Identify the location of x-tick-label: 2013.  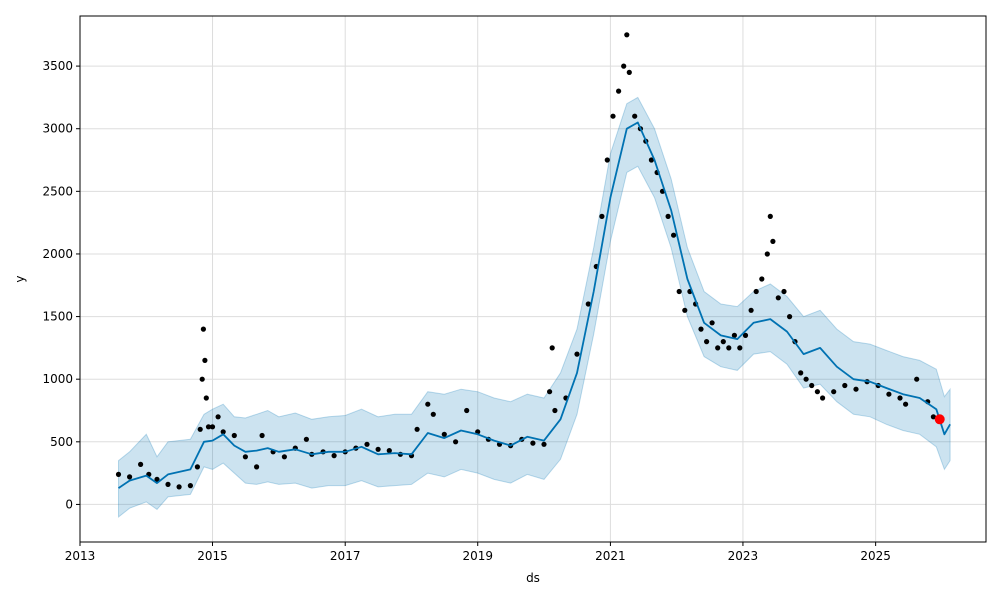
(80, 556).